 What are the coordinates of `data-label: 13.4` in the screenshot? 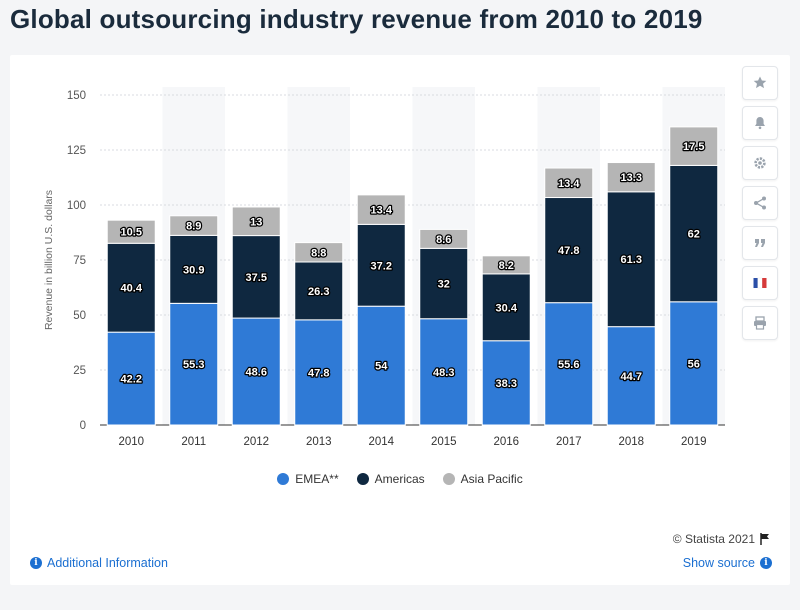 It's located at (569, 184).